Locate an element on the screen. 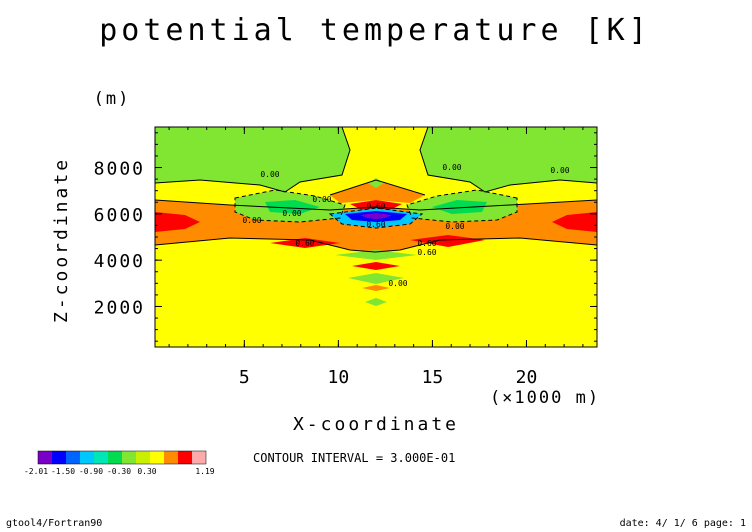 This screenshot has height=532, width=752. y-axis-title: Z-coordinate is located at coordinates (61, 240).